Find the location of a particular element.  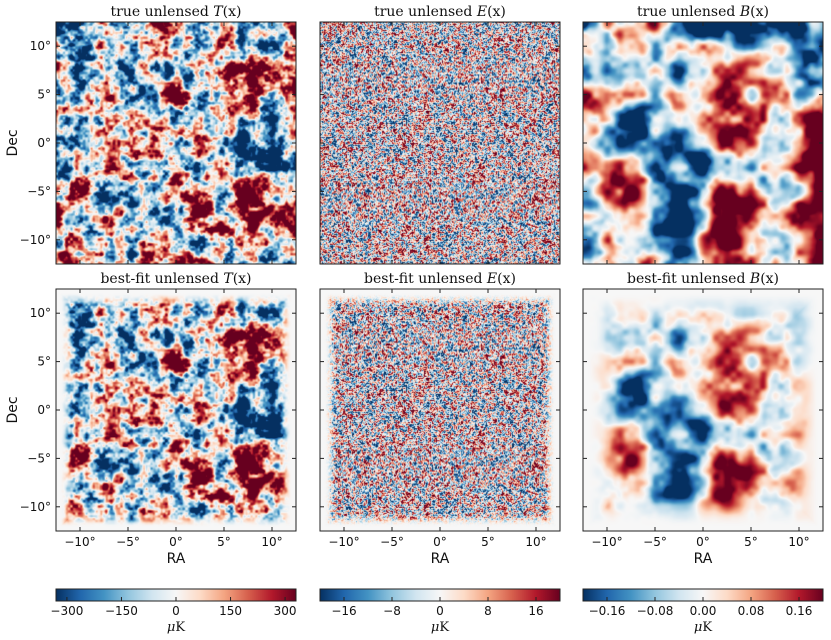

colorbar-tick-label: 0.16 is located at coordinates (799, 611).